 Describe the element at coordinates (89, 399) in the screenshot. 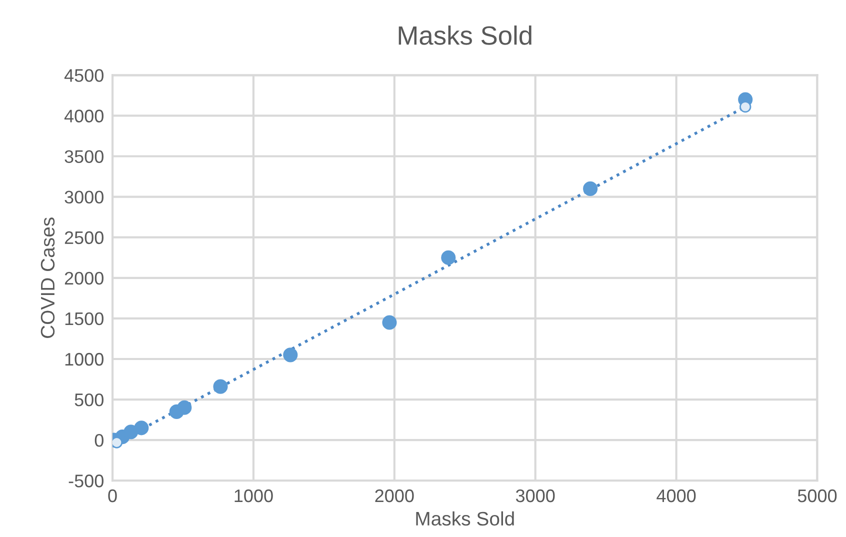

I see `y-tick-label: 500` at that location.